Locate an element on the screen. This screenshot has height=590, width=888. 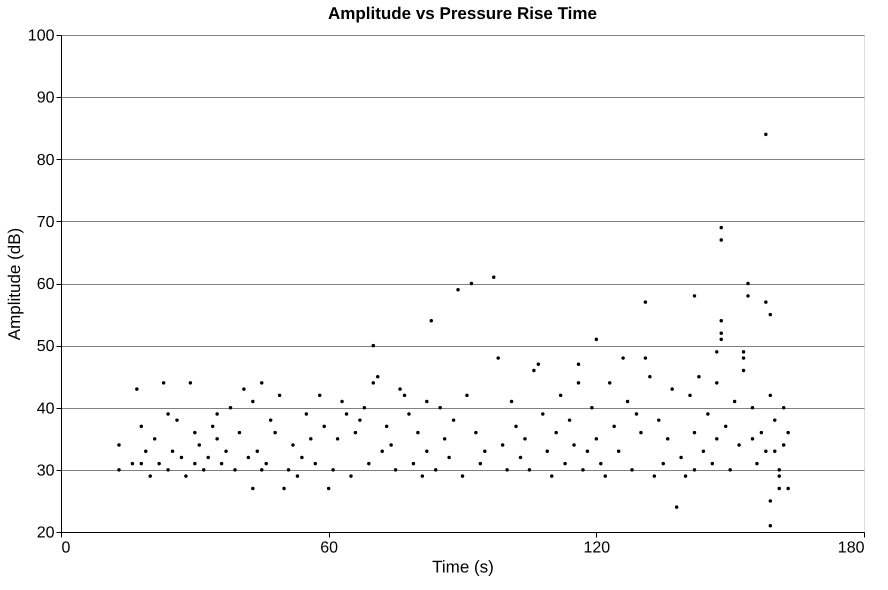
y-tick-label: 30 is located at coordinates (45, 471).